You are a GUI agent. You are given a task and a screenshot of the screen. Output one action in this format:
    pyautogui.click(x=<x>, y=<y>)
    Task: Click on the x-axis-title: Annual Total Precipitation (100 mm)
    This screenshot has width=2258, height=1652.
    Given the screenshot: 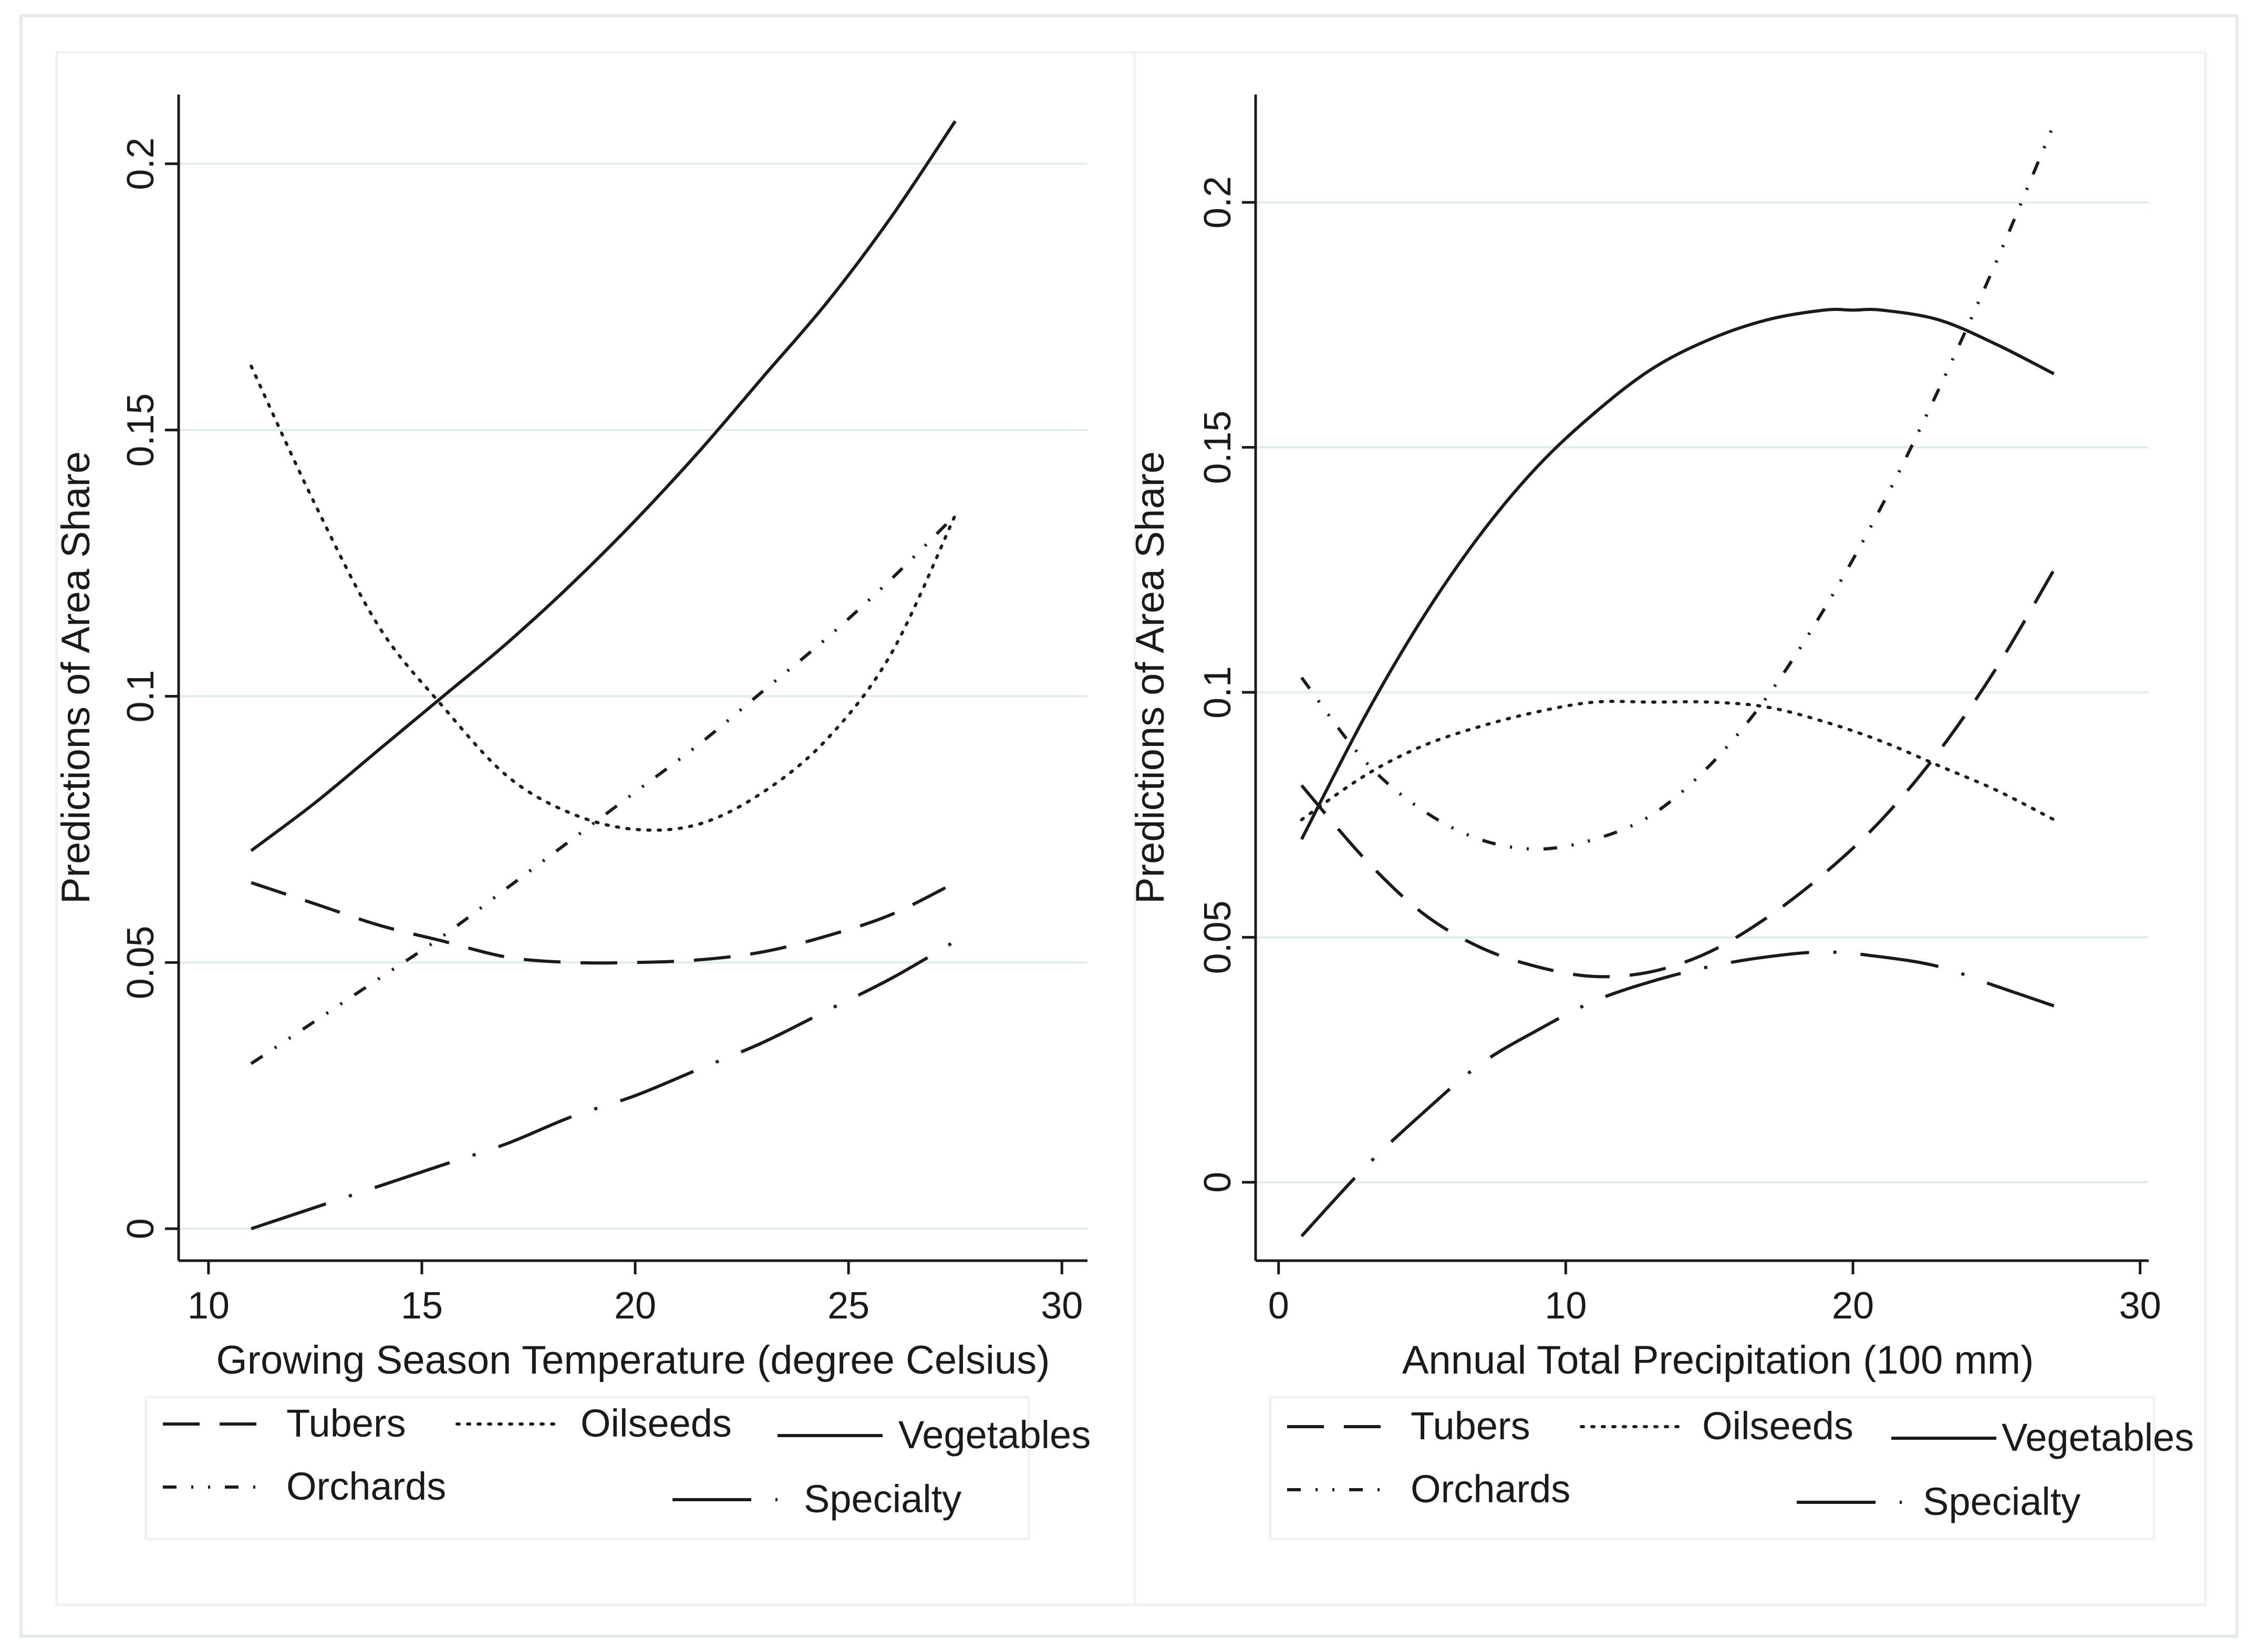 What is the action you would take?
    pyautogui.click(x=1718, y=1360)
    